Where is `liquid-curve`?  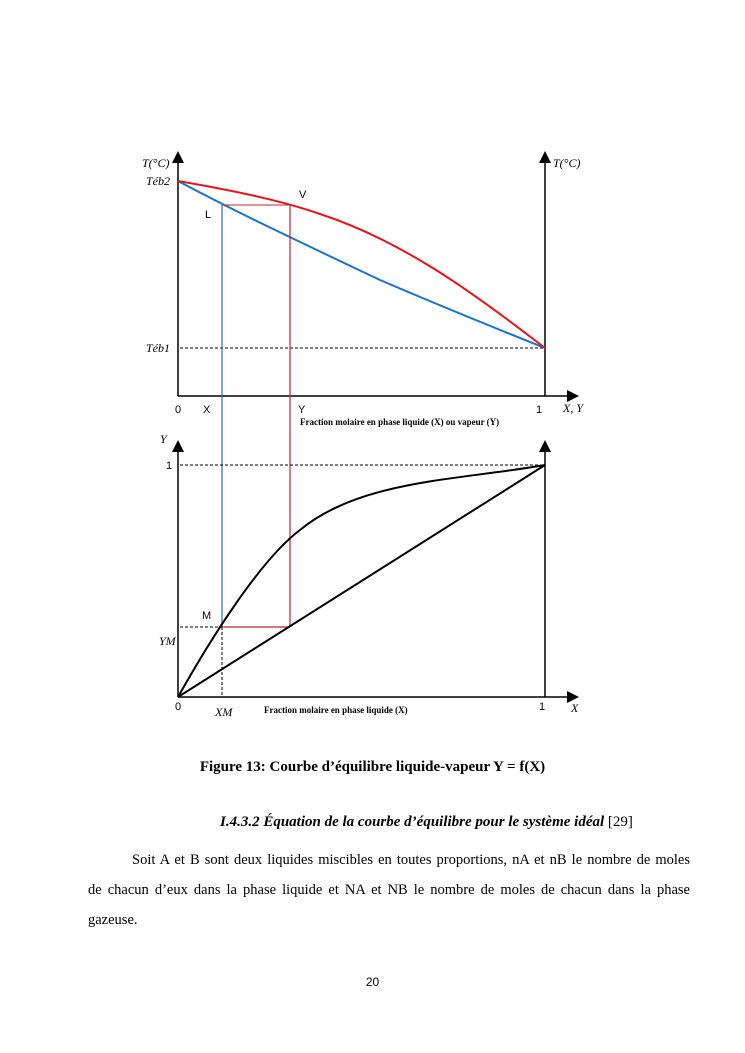 liquid-curve is located at coordinates (361, 264).